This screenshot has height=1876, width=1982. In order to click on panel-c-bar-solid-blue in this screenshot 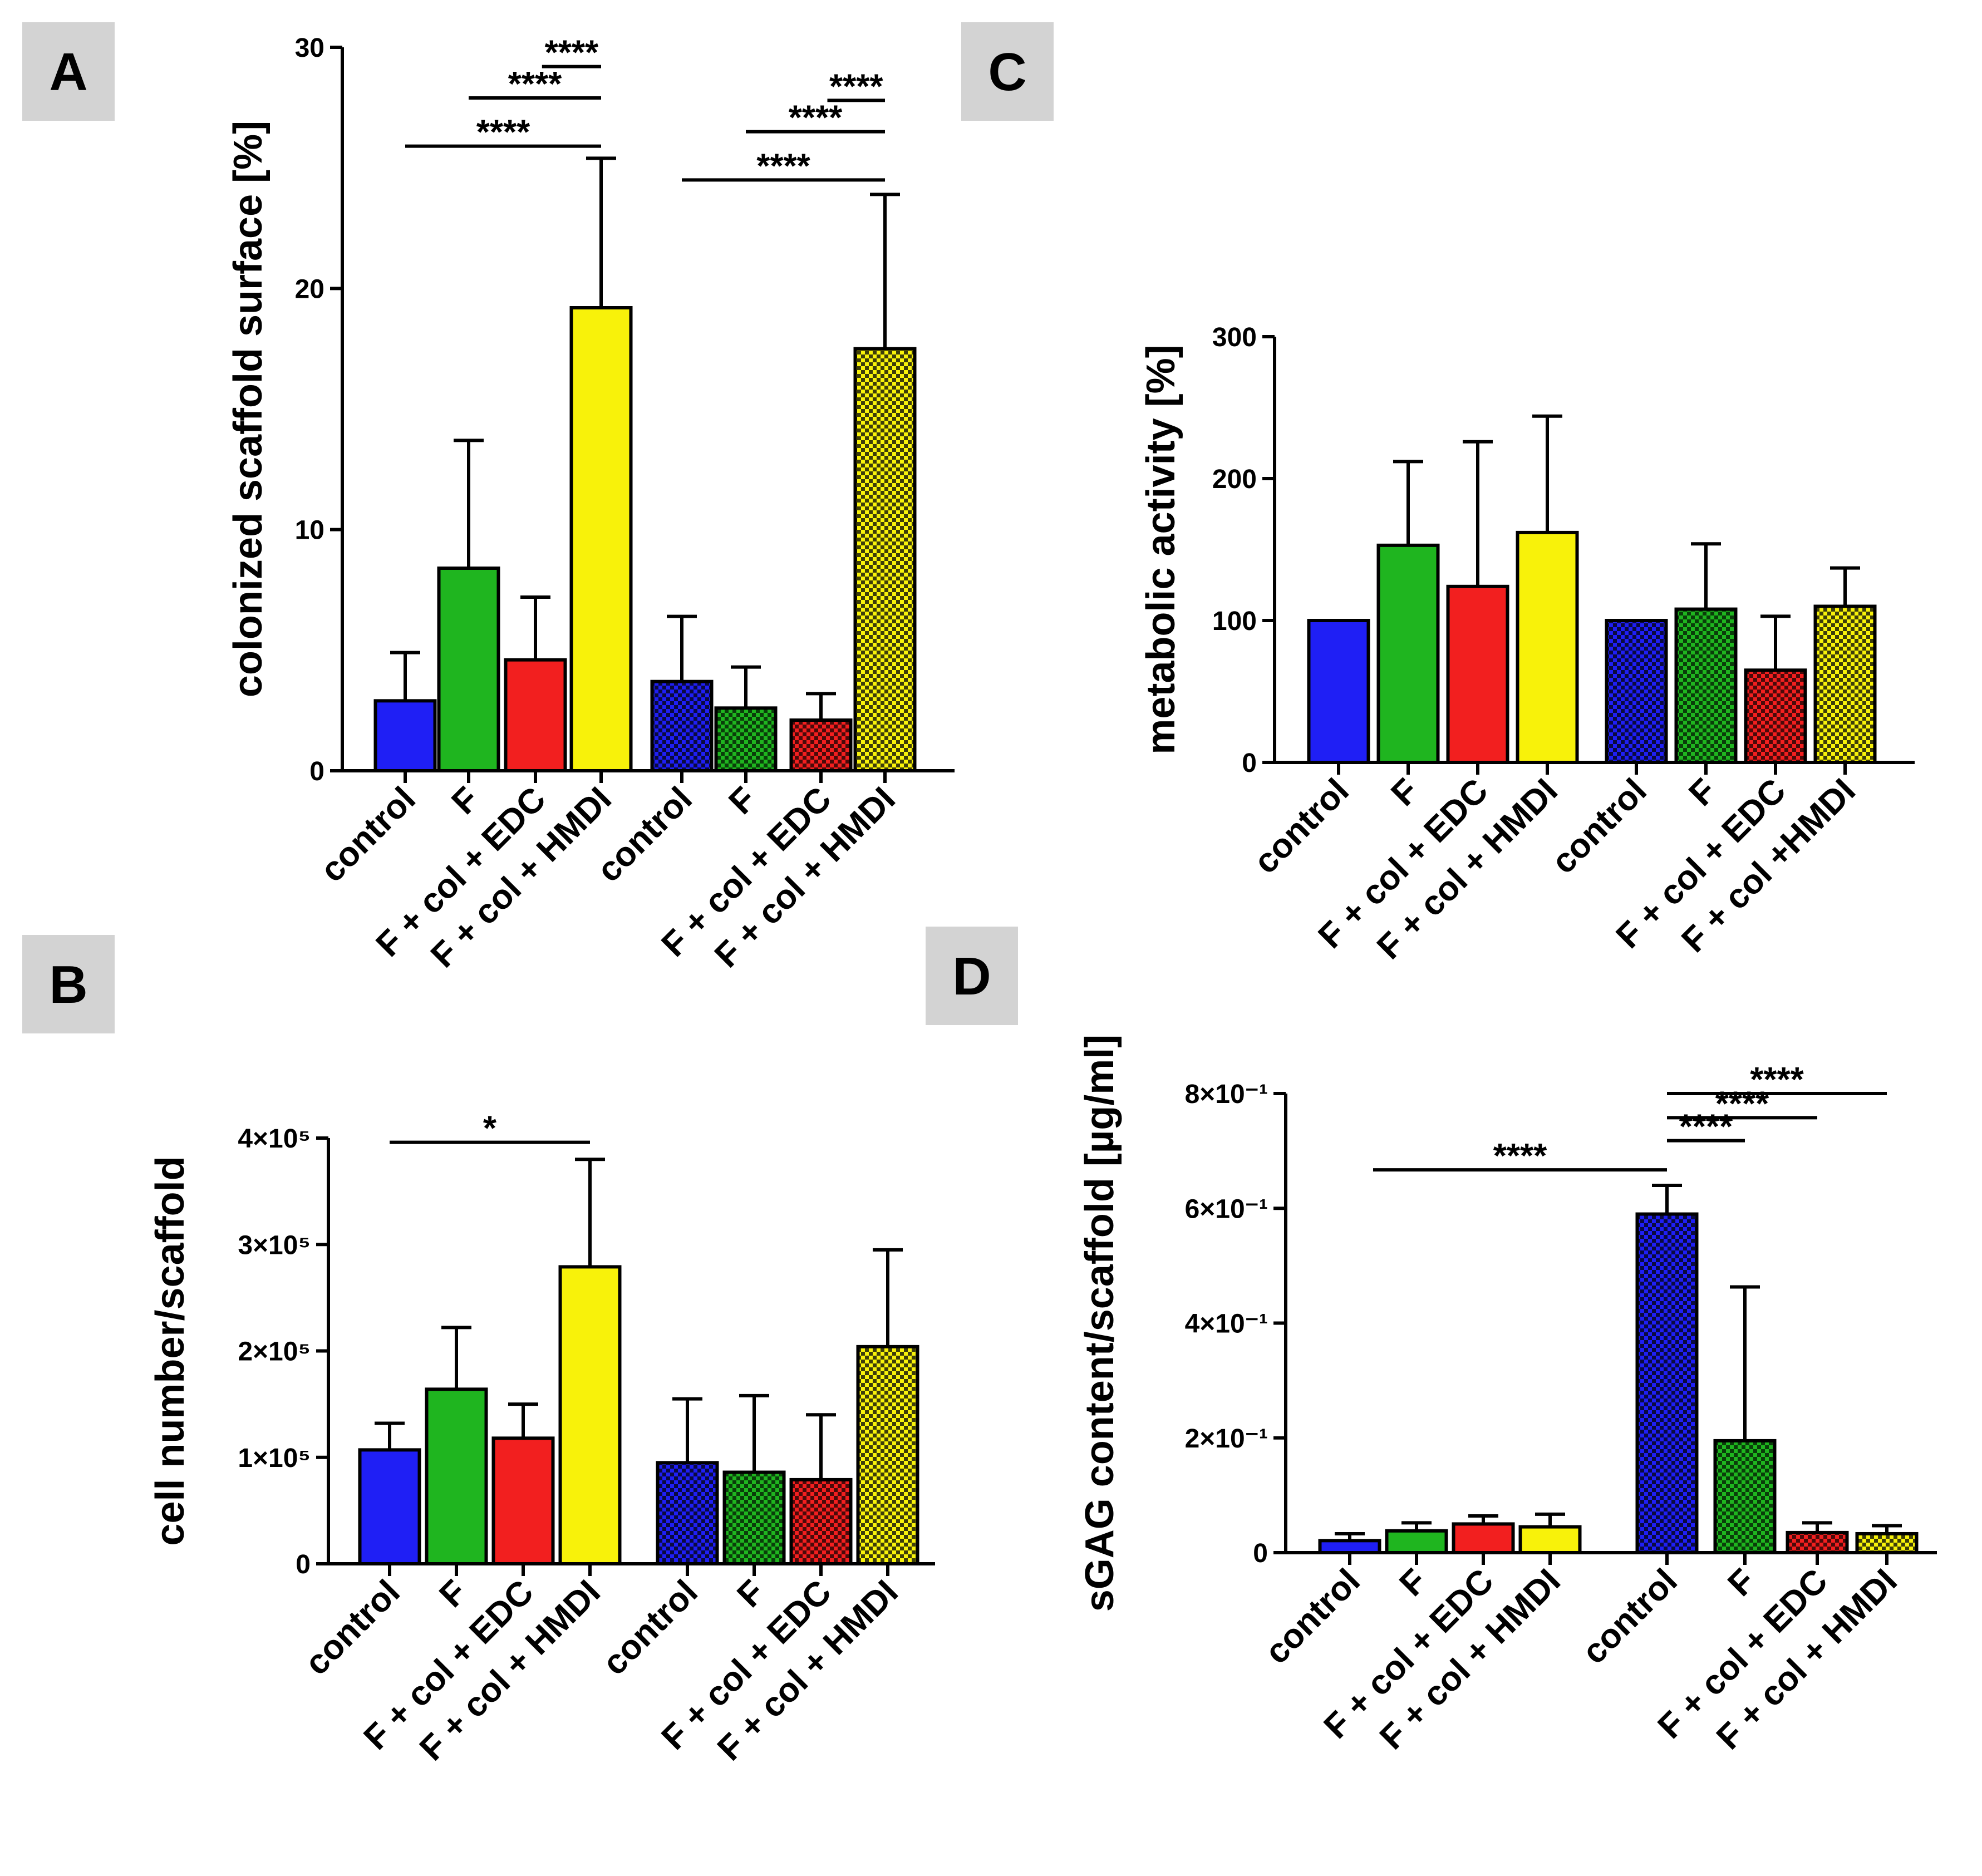, I will do `click(1338, 692)`.